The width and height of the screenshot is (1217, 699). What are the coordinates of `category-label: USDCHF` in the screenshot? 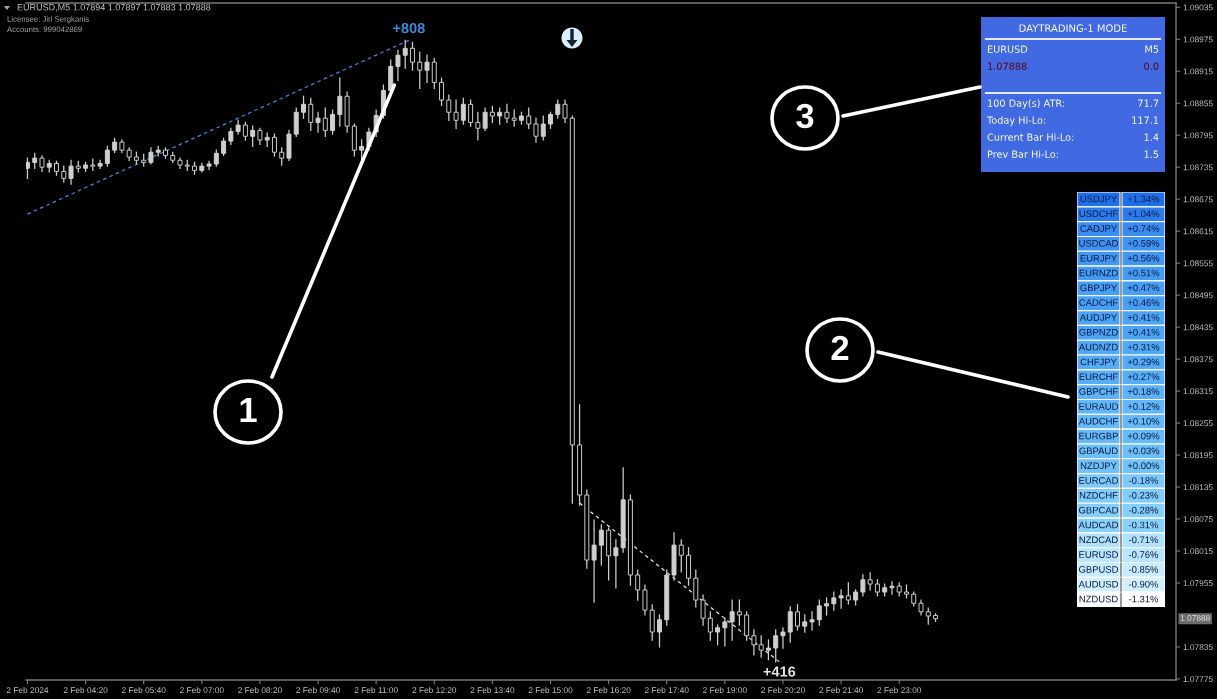 It's located at (1098, 214).